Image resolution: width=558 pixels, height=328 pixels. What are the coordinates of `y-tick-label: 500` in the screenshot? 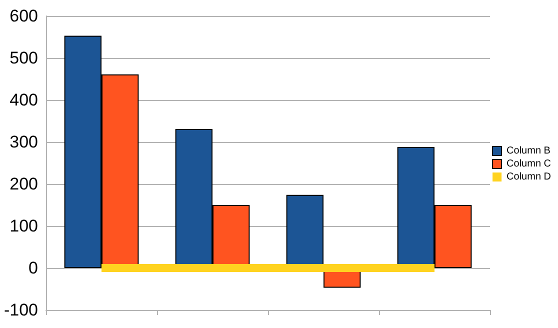 It's located at (24, 58).